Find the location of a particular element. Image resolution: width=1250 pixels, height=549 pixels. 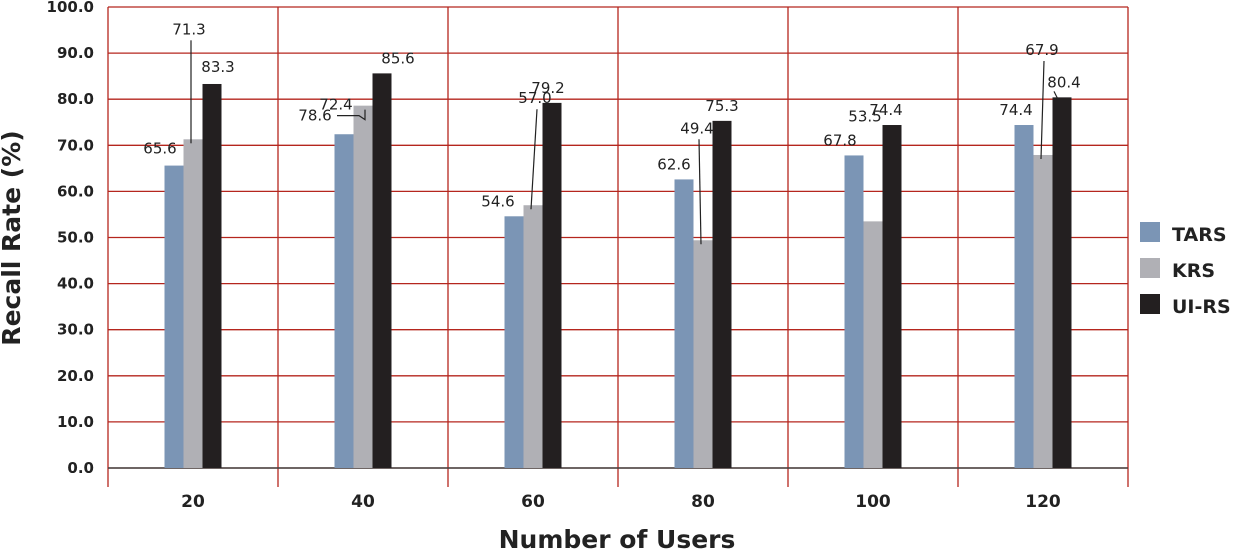

y-tick-label: 70.0 is located at coordinates (75, 145).